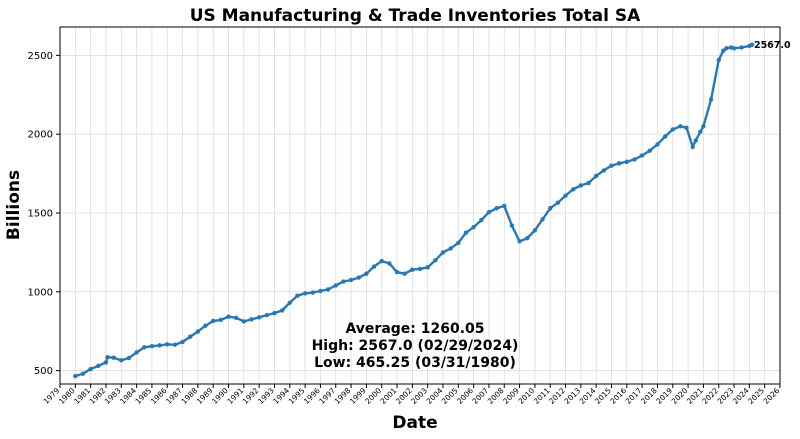 The image size is (800, 439). I want to click on x-tick-label: 2026, so click(772, 396).